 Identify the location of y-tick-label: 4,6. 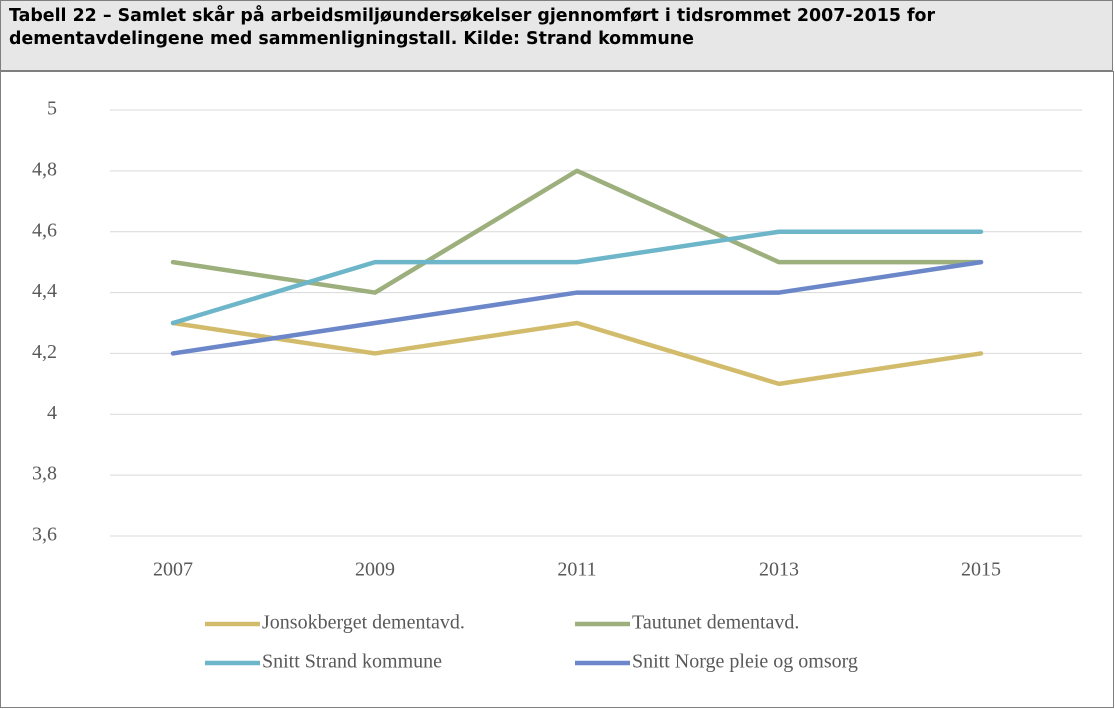
(44, 230).